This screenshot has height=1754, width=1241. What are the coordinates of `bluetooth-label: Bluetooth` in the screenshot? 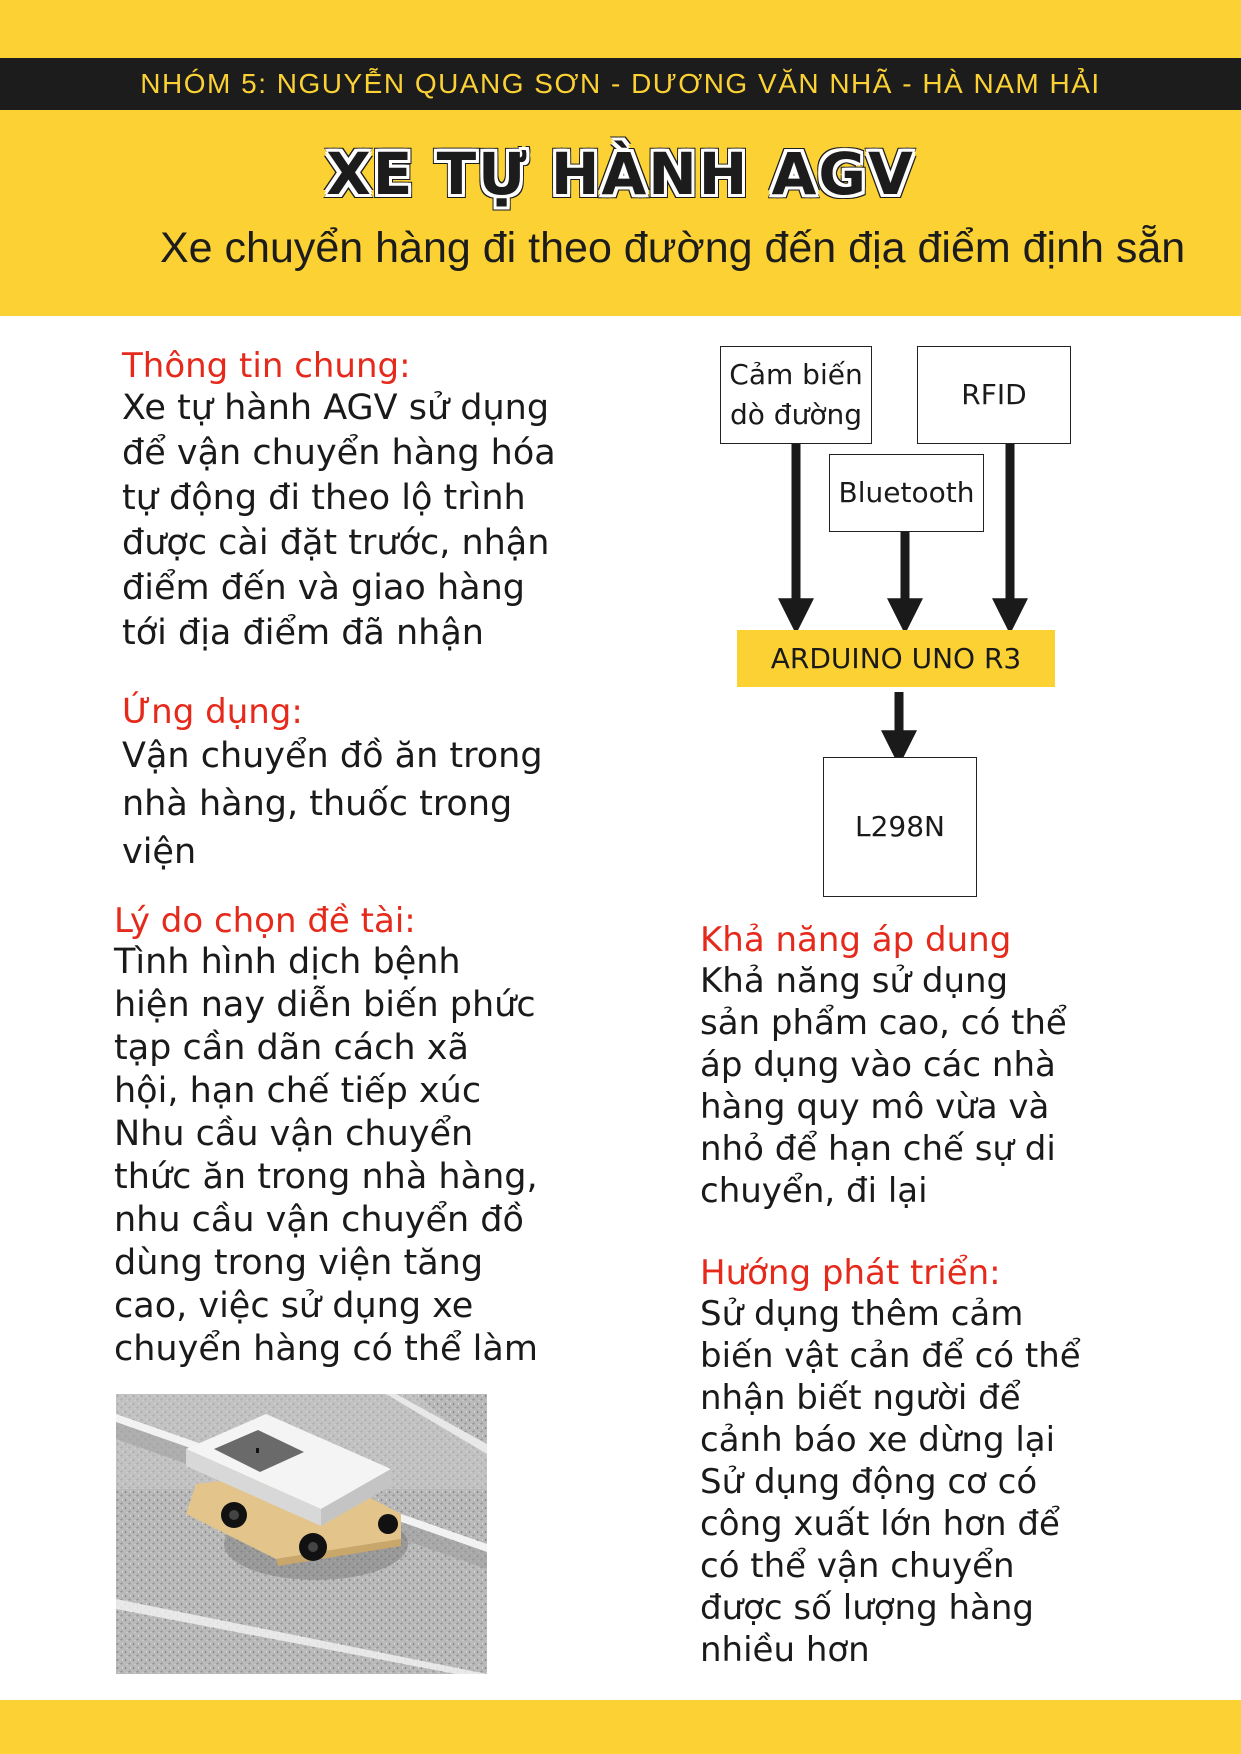 It's located at (906, 492).